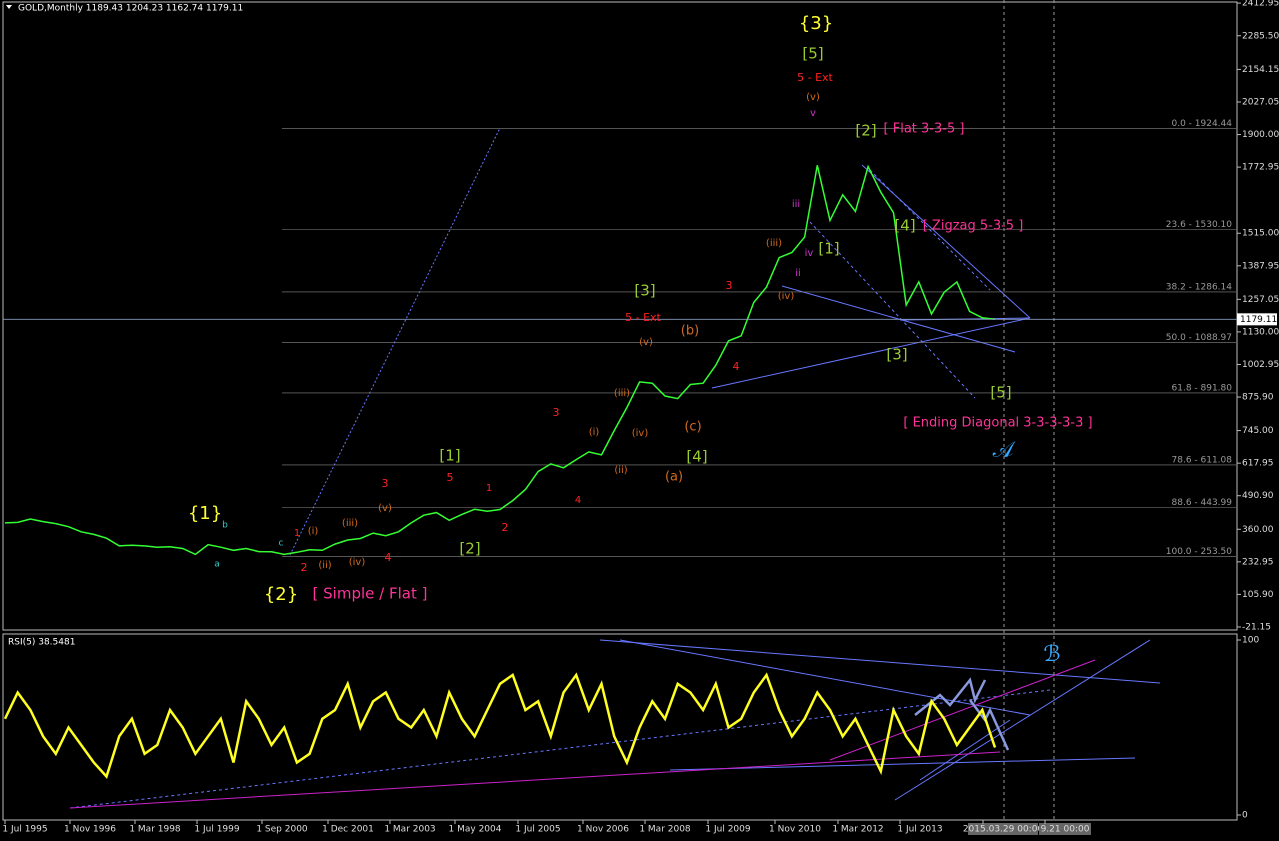  Describe the element at coordinates (1258, 562) in the screenshot. I see `y-tick-label: 232.95` at that location.